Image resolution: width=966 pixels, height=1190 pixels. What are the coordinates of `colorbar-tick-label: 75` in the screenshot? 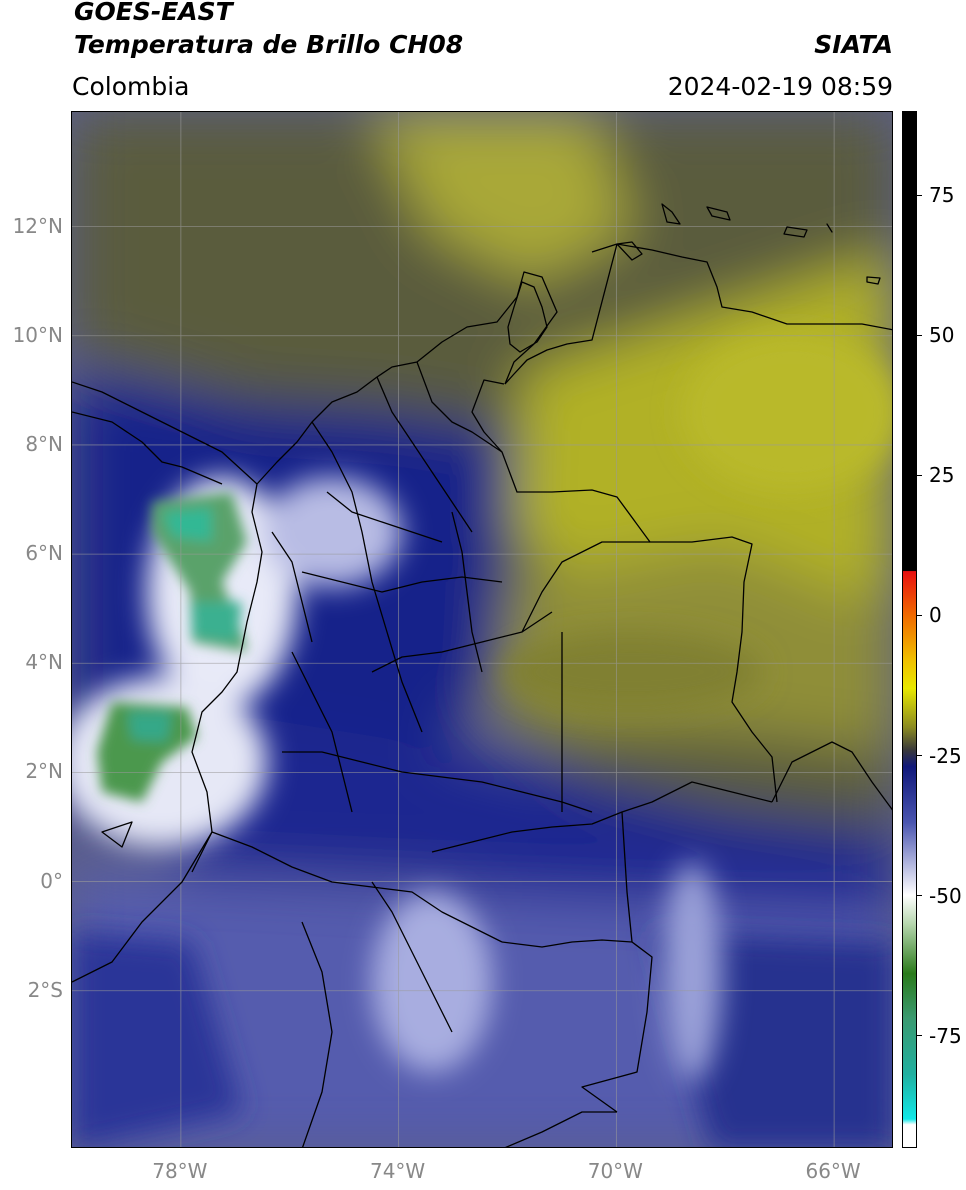 It's located at (942, 195).